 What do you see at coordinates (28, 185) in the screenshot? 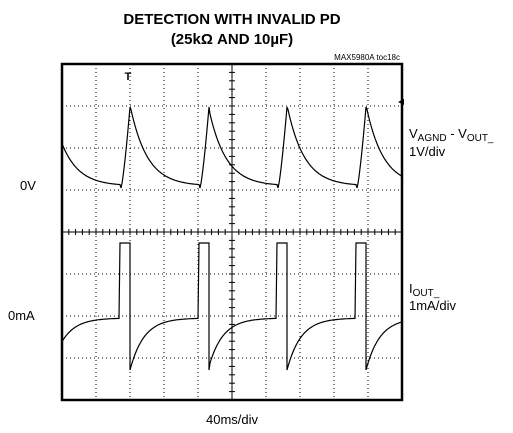
I see `ch1-zero: 0V` at bounding box center [28, 185].